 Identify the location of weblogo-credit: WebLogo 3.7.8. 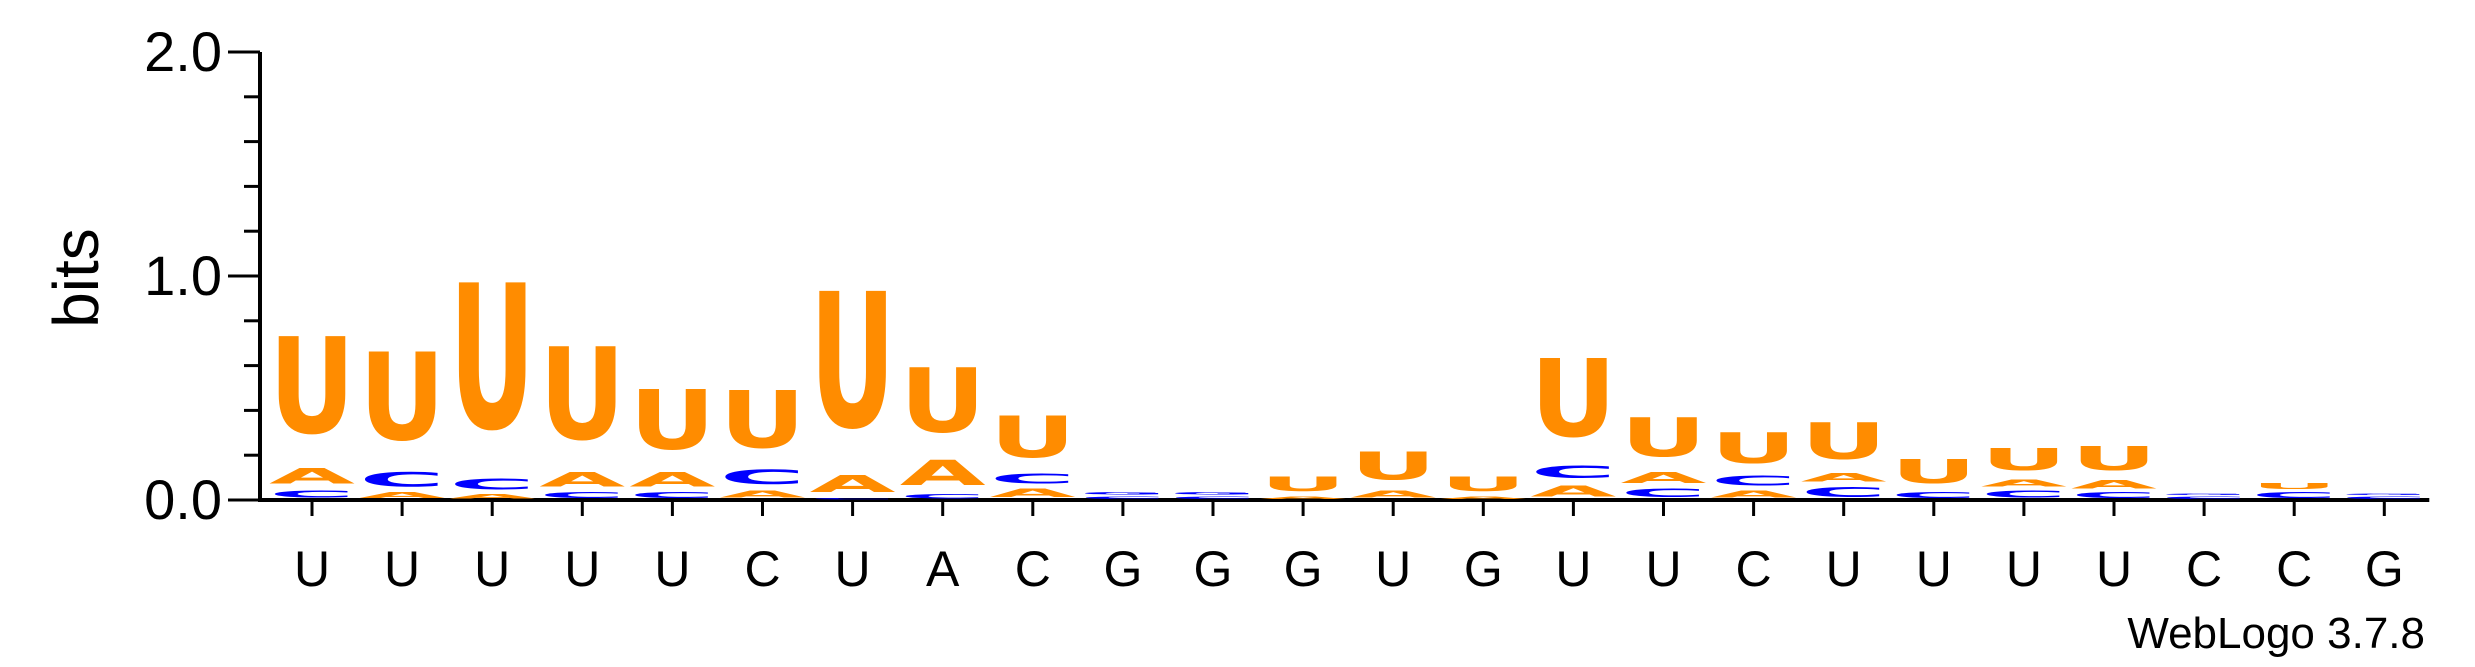
(2276, 633).